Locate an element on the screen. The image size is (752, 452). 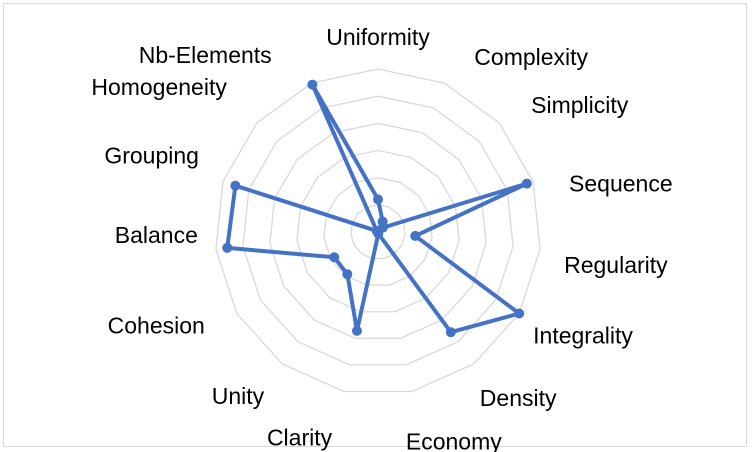
axis-label-integrality: Integrality is located at coordinates (583, 336).